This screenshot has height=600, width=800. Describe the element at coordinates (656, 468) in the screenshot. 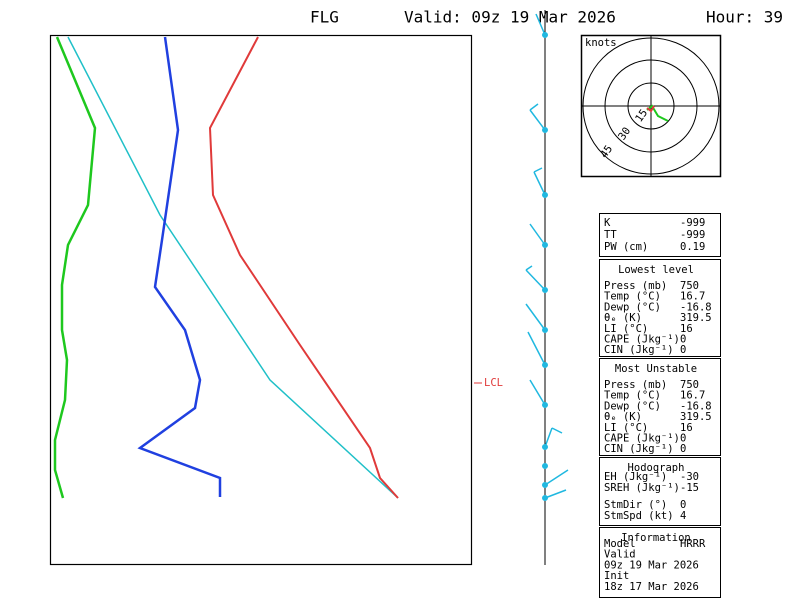

I see `section-title: Hodograph` at that location.